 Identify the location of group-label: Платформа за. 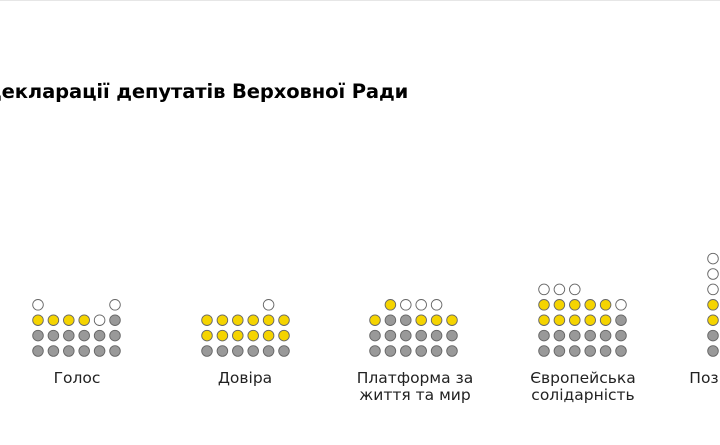
(415, 378).